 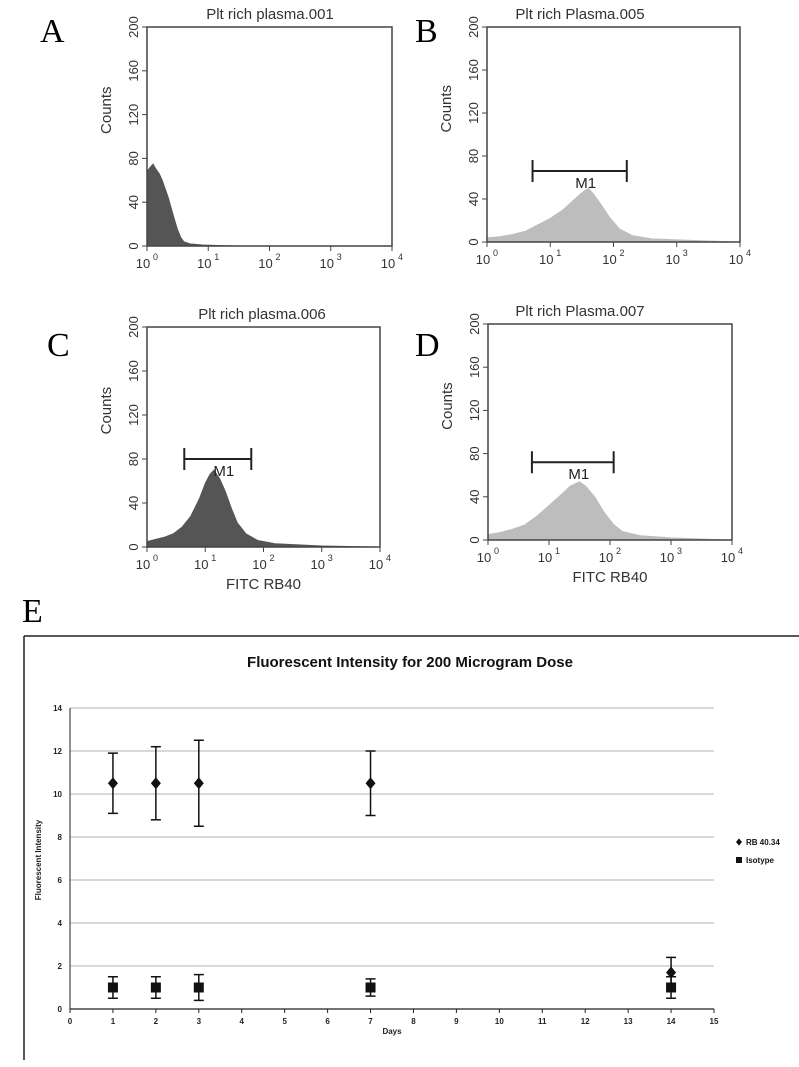 I want to click on series-isotype, so click(x=392, y=987).